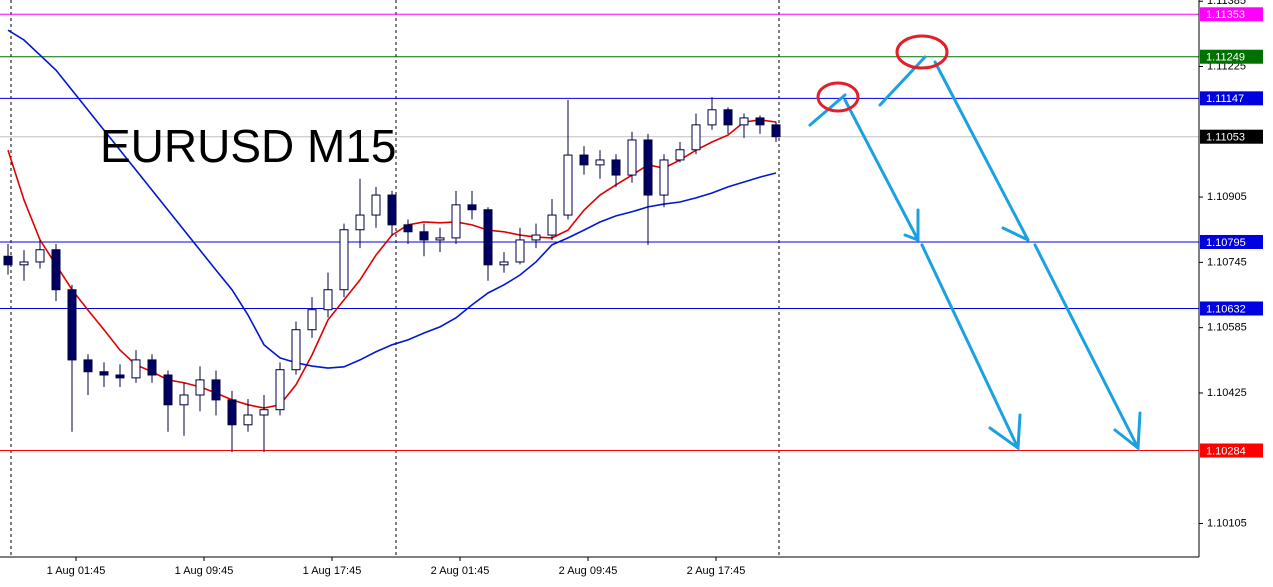  I want to click on x-tick-label: 2 Aug 01:45, so click(460, 571).